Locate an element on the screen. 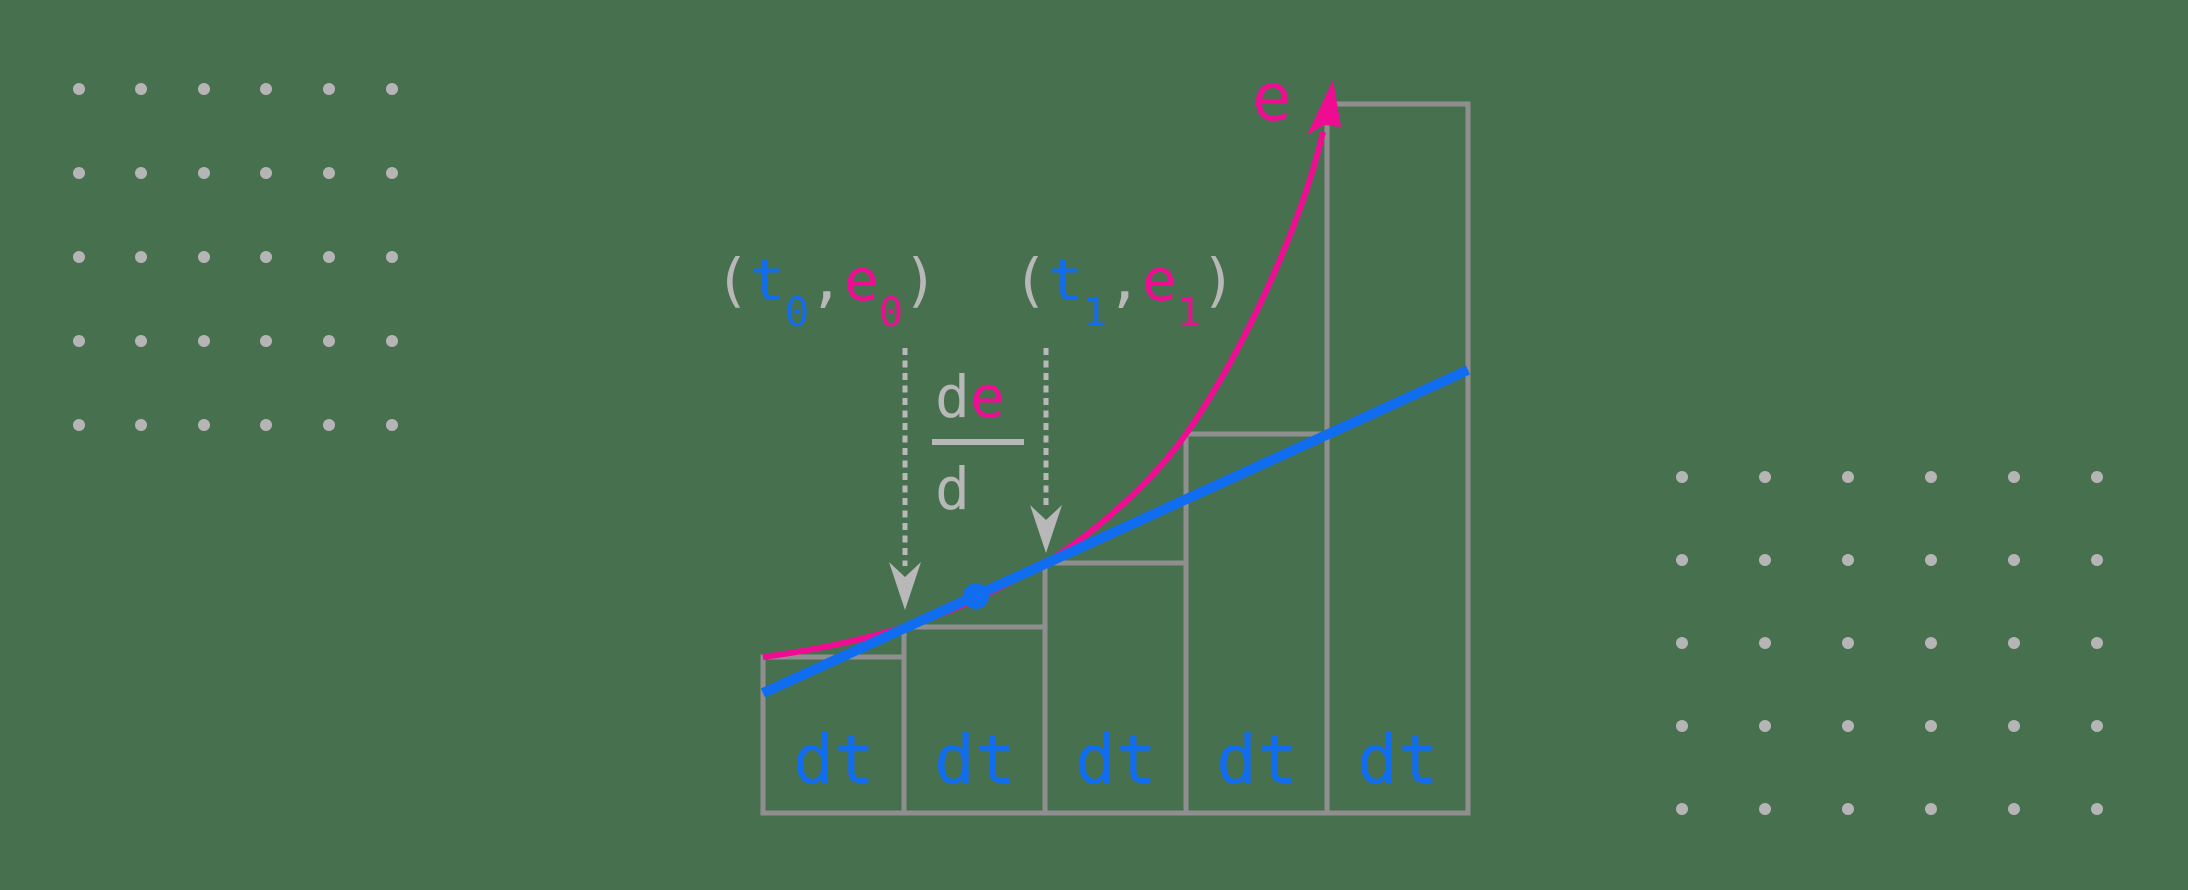 The height and width of the screenshot is (890, 2188). t1-e-var: e is located at coordinates (1159, 280).